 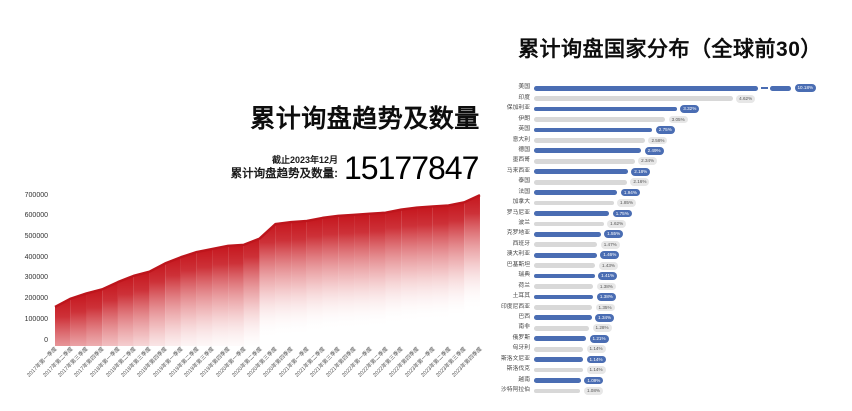 I want to click on bar-row: 巴基斯坦 1.43%, so click(x=671, y=265).